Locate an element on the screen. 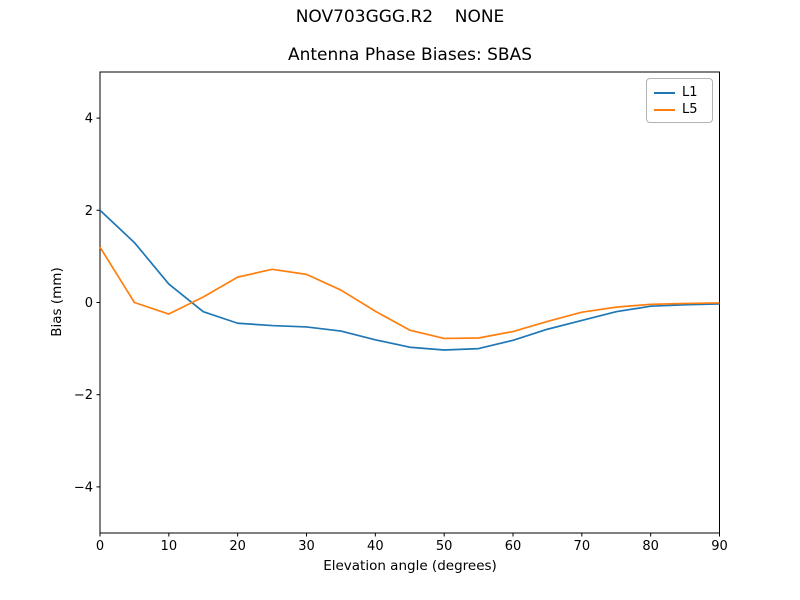 Image resolution: width=800 pixels, height=600 pixels. l5-line-sample is located at coordinates (664, 109).